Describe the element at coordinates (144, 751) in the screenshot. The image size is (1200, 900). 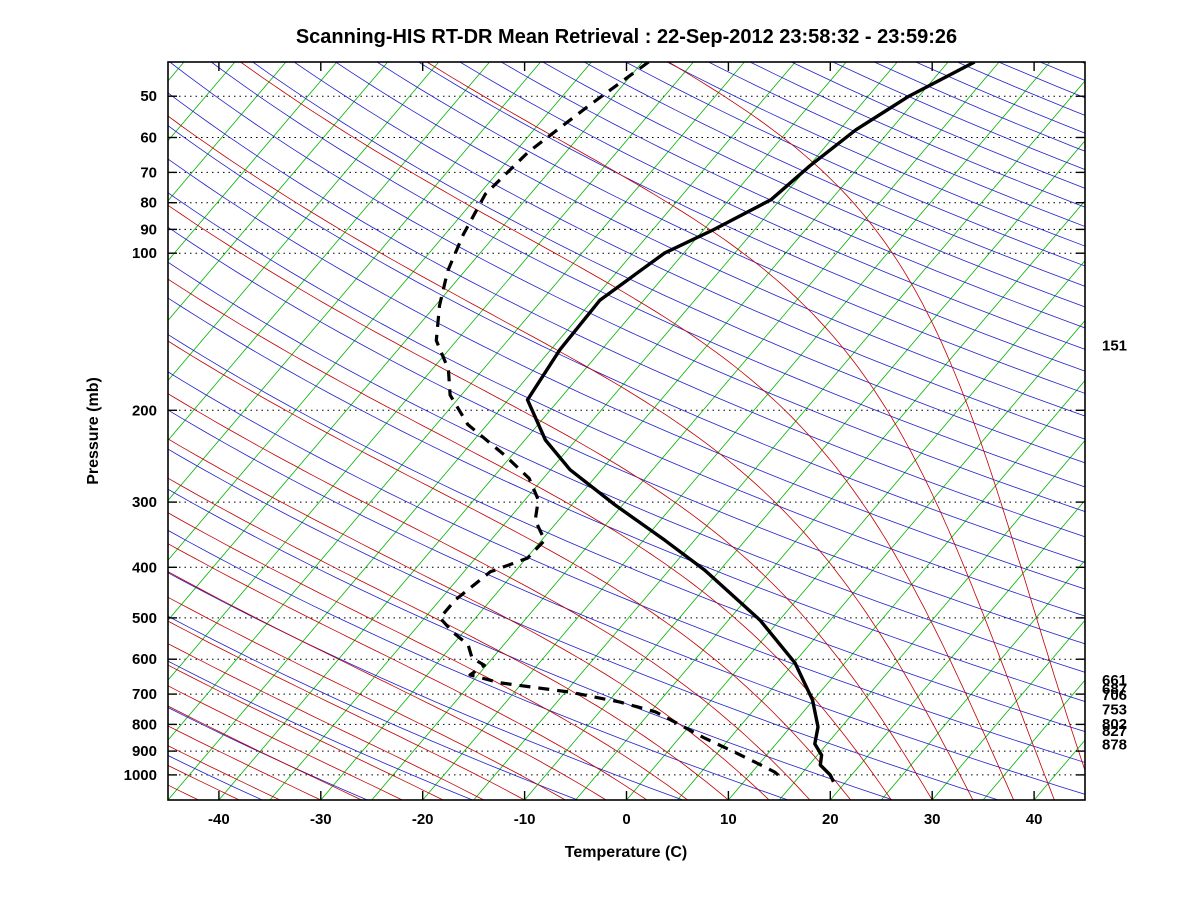
I see `y-tick-label: 900` at that location.